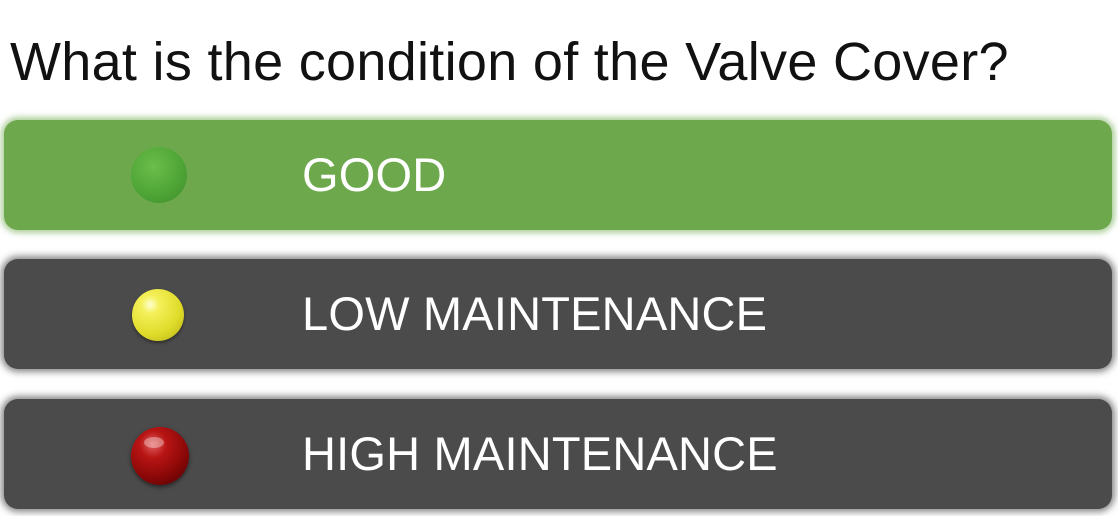 Image resolution: width=1118 pixels, height=516 pixels. Describe the element at coordinates (159, 175) in the screenshot. I see `green-dot-icon` at that location.